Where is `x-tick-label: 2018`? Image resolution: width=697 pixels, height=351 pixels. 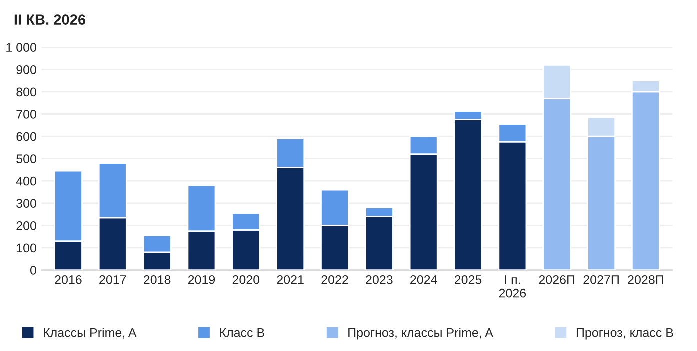
x-tick-label: 2018 is located at coordinates (157, 279).